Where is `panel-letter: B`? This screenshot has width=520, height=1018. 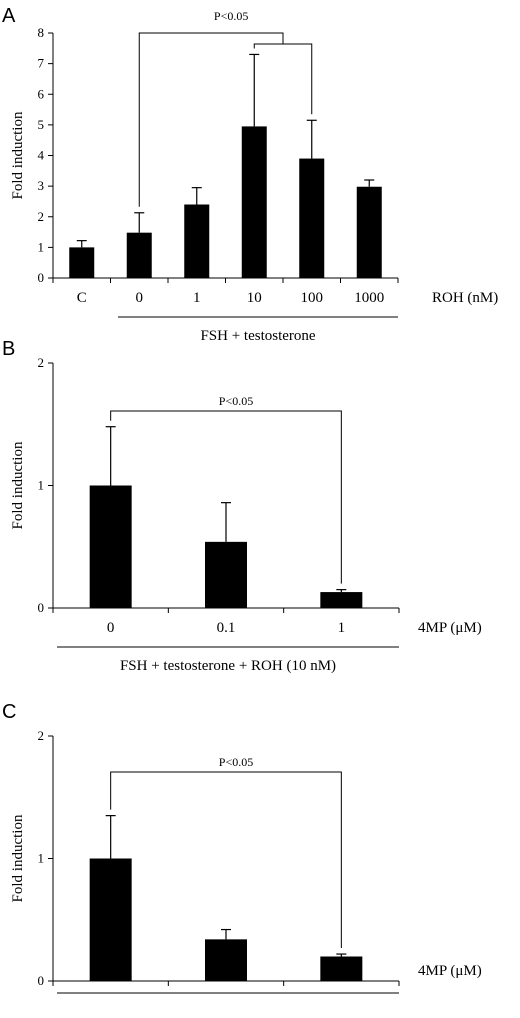 panel-letter: B is located at coordinates (8, 349).